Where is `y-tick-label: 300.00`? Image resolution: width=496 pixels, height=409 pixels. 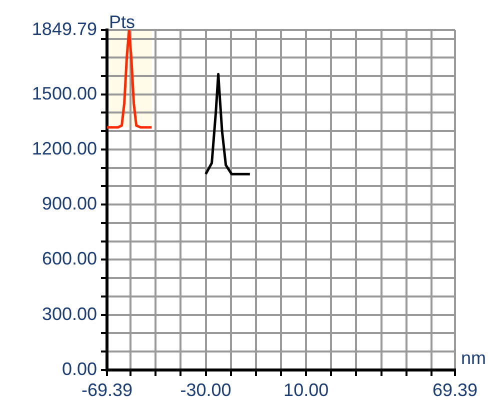
y-tick-label: 300.00 is located at coordinates (69, 314).